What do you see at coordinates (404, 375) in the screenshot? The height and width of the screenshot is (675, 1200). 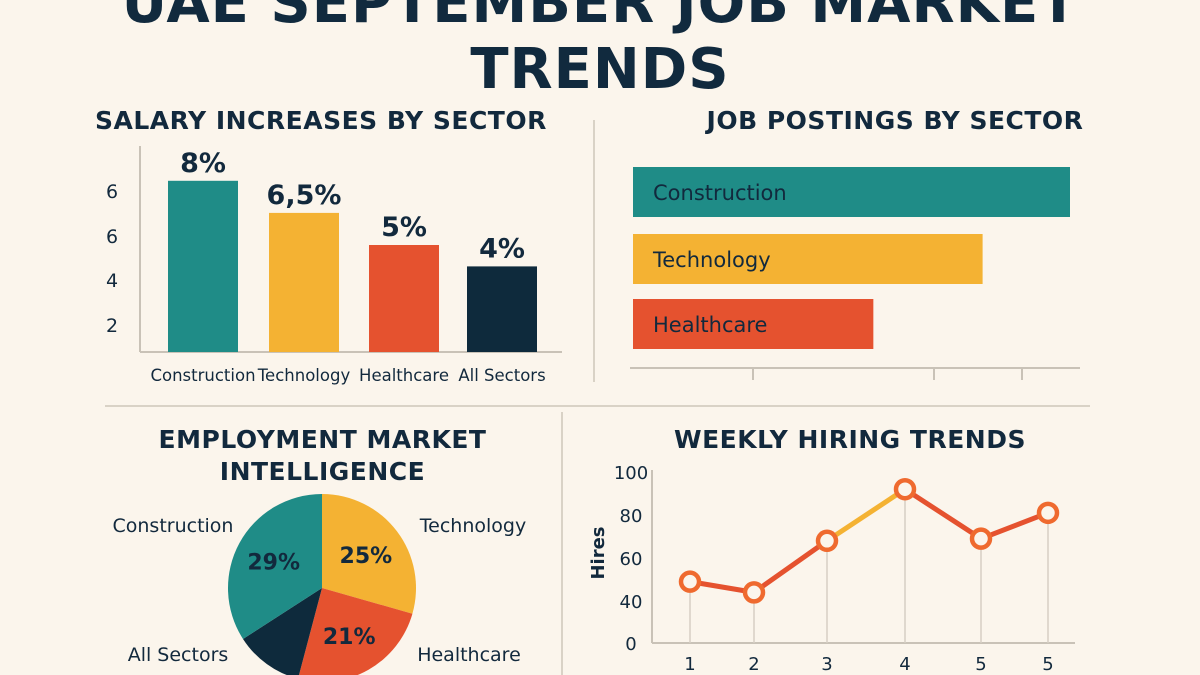 I see `salary-category-label: Healthcare` at bounding box center [404, 375].